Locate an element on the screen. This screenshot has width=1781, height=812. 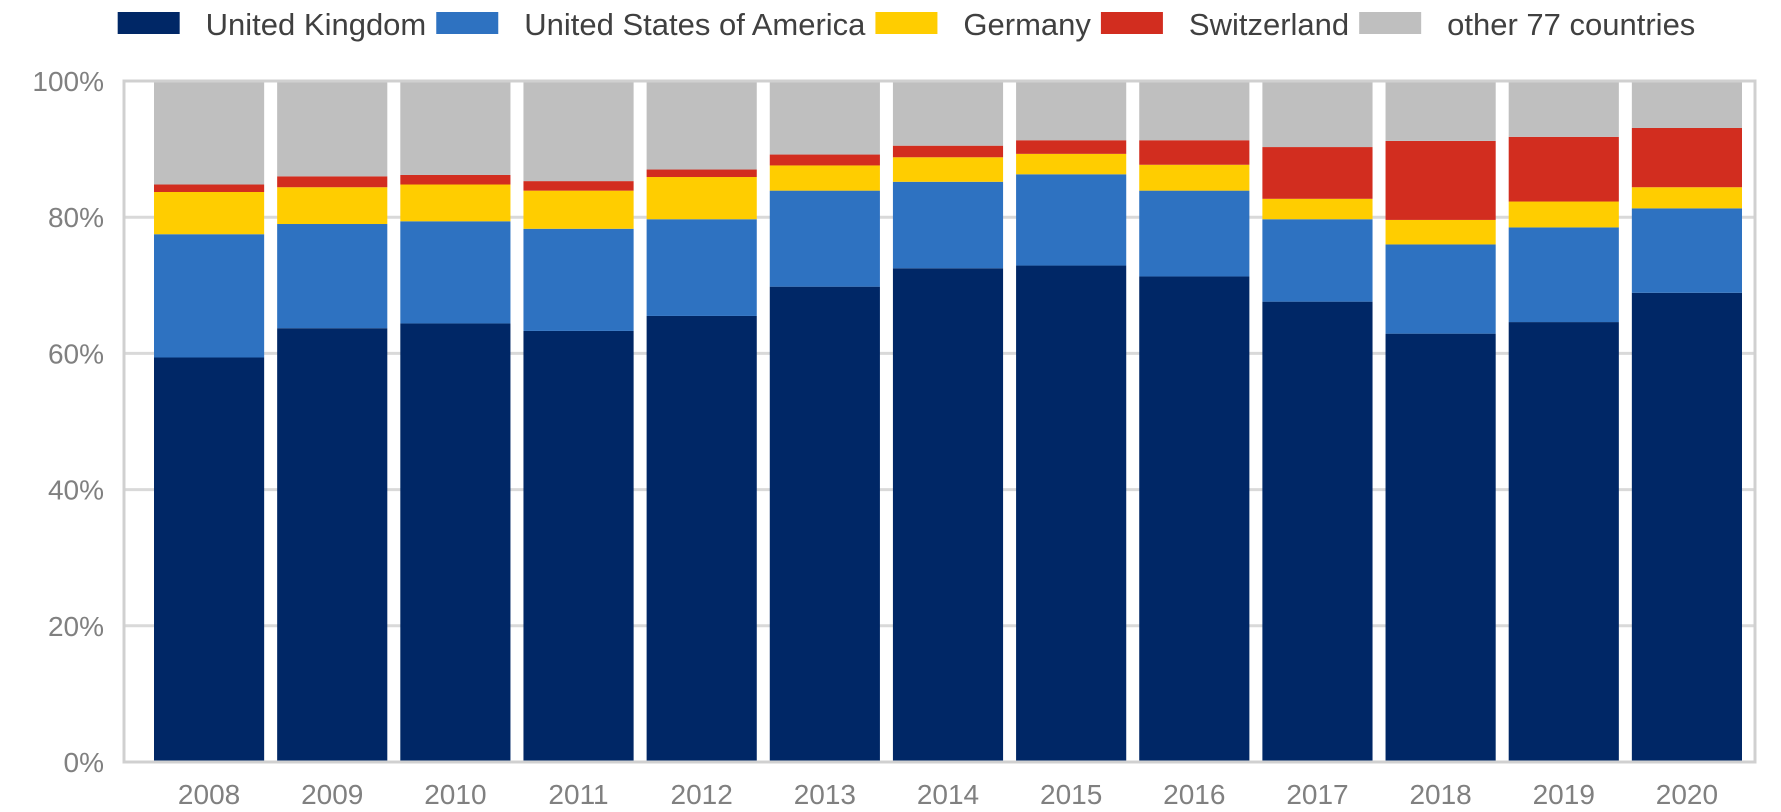
legend-label-united-kingdom: United Kingdom is located at coordinates (316, 24).